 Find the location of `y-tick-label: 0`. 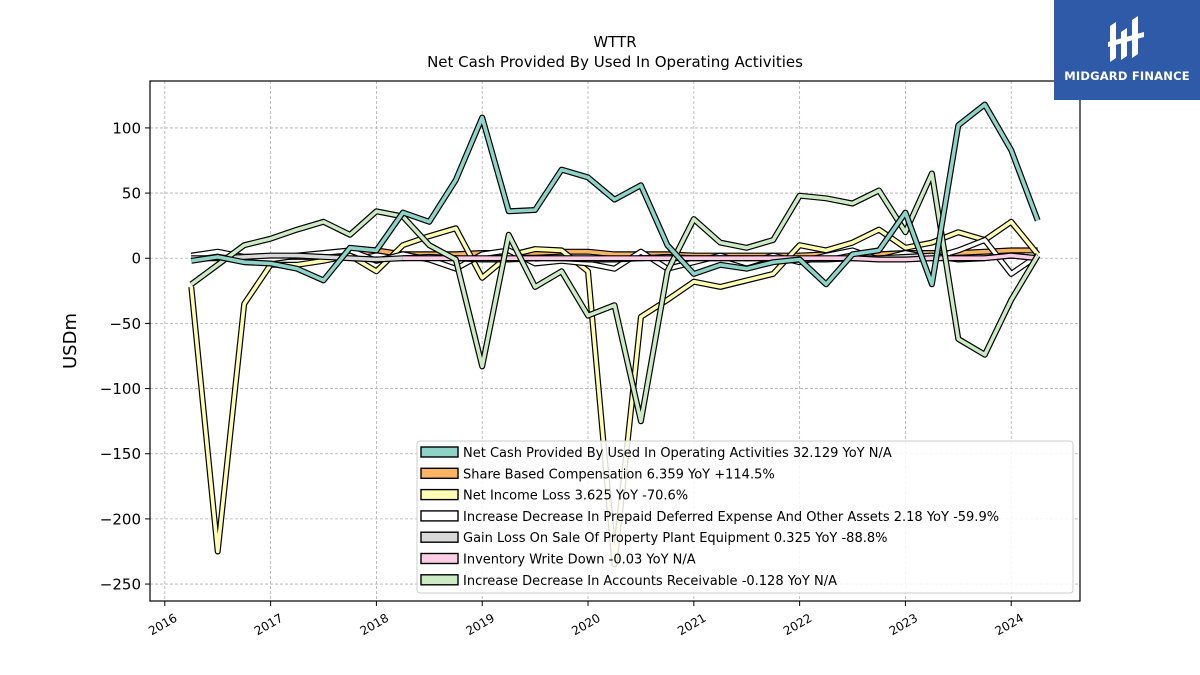

y-tick-label: 0 is located at coordinates (136, 259).